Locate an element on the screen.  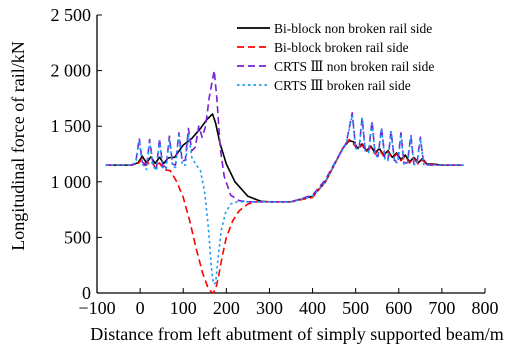
x-tick-label: 400 is located at coordinates (312, 308).